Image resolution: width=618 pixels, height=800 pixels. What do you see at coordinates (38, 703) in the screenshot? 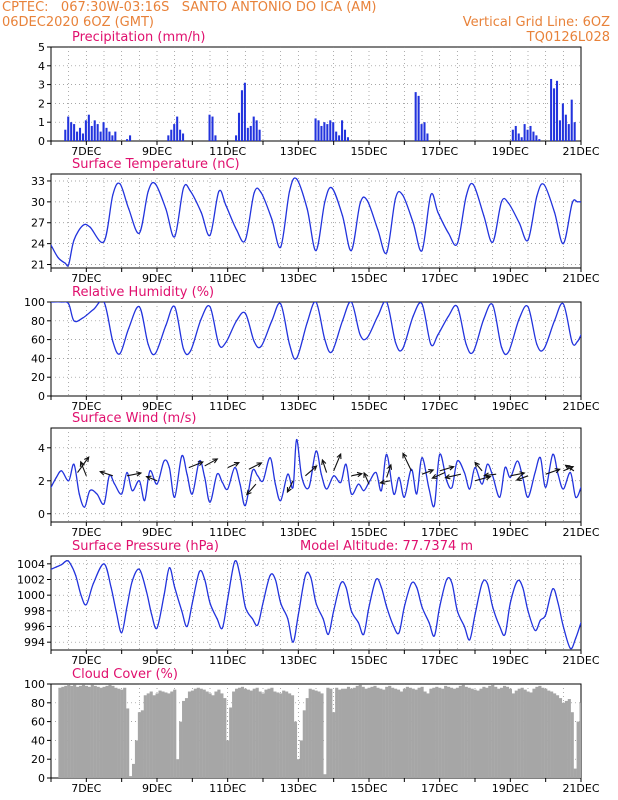
I see `y-tick-label: 80` at bounding box center [38, 703].